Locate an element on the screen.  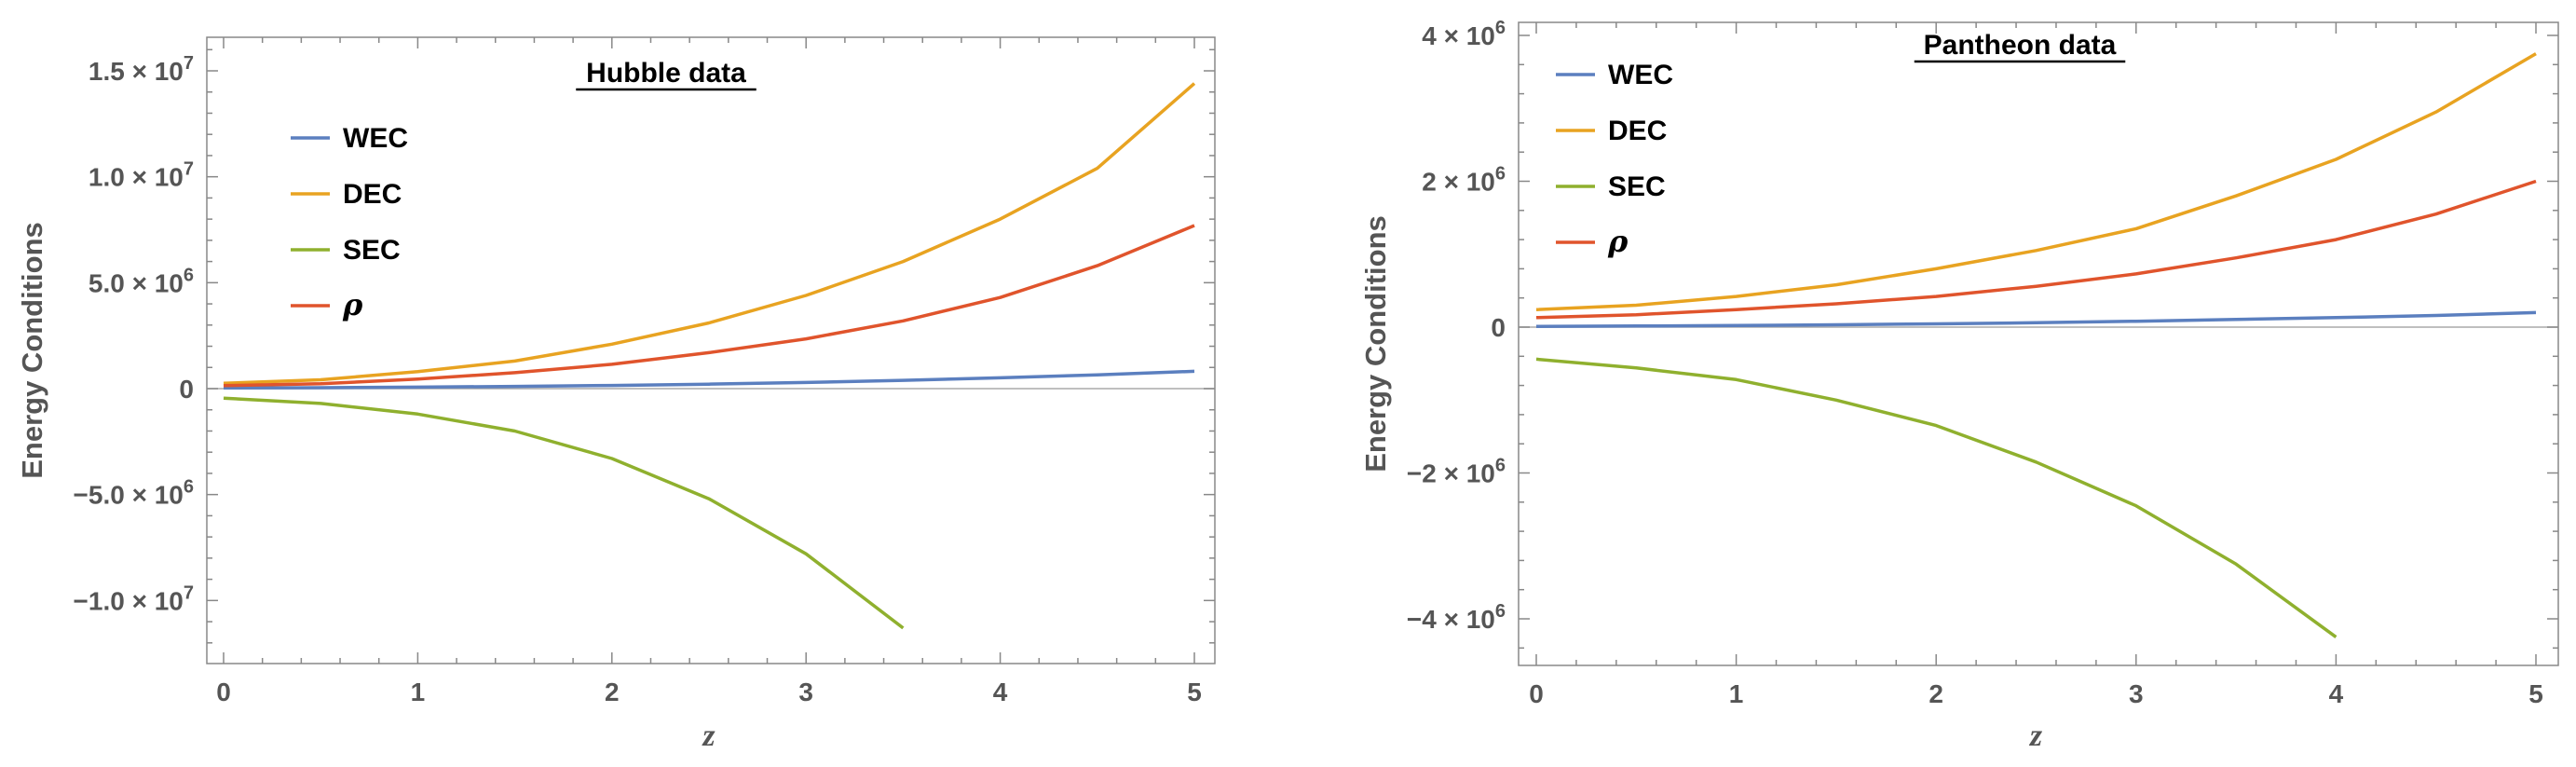
y-tick-label: 2 × 10⁶ is located at coordinates (1464, 180).